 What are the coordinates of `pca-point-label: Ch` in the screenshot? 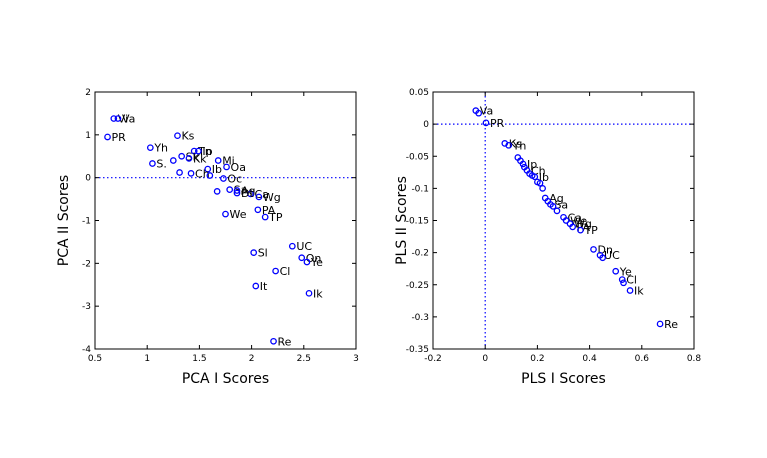 It's located at (202, 173).